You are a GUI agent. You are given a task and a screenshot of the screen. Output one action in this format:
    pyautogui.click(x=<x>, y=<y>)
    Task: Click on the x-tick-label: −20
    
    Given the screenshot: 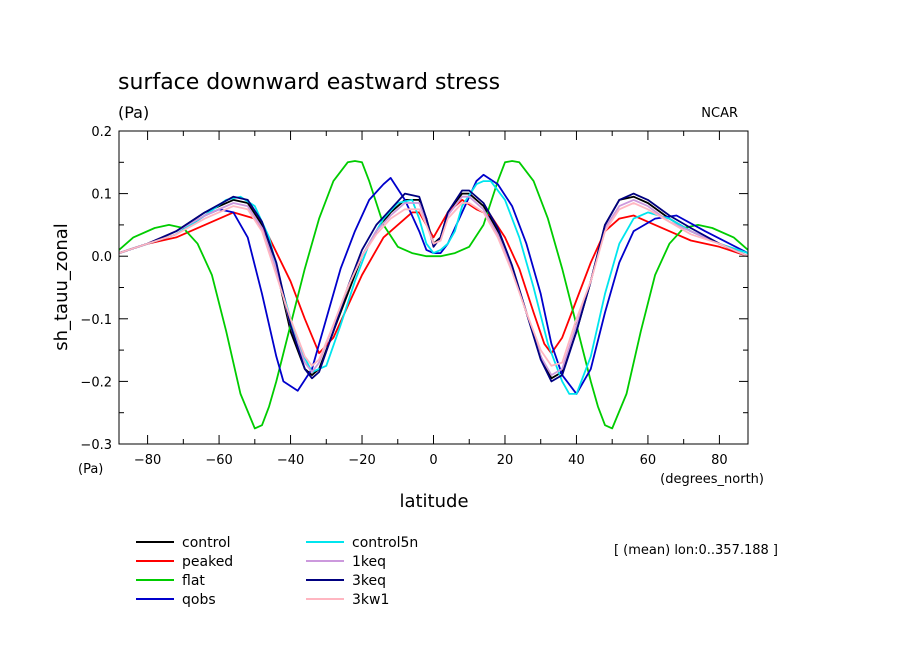 What is the action you would take?
    pyautogui.click(x=361, y=460)
    